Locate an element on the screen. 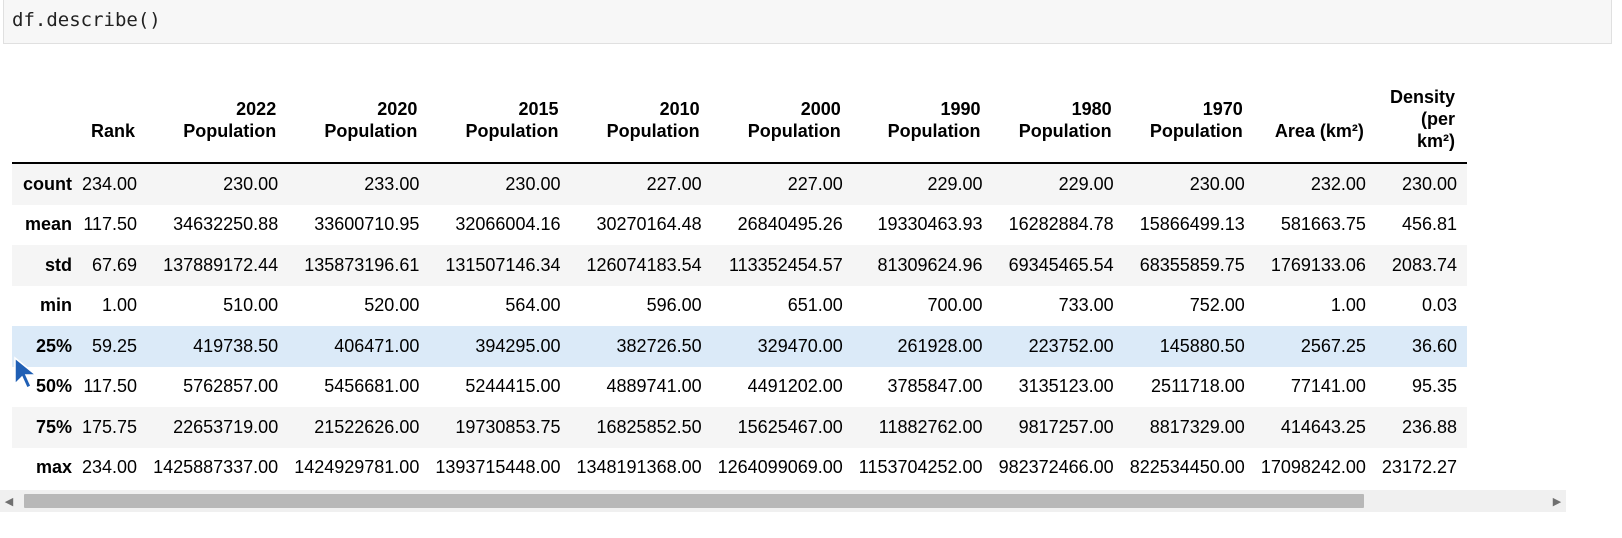  table-cell: 26840495.26 is located at coordinates (790, 224).